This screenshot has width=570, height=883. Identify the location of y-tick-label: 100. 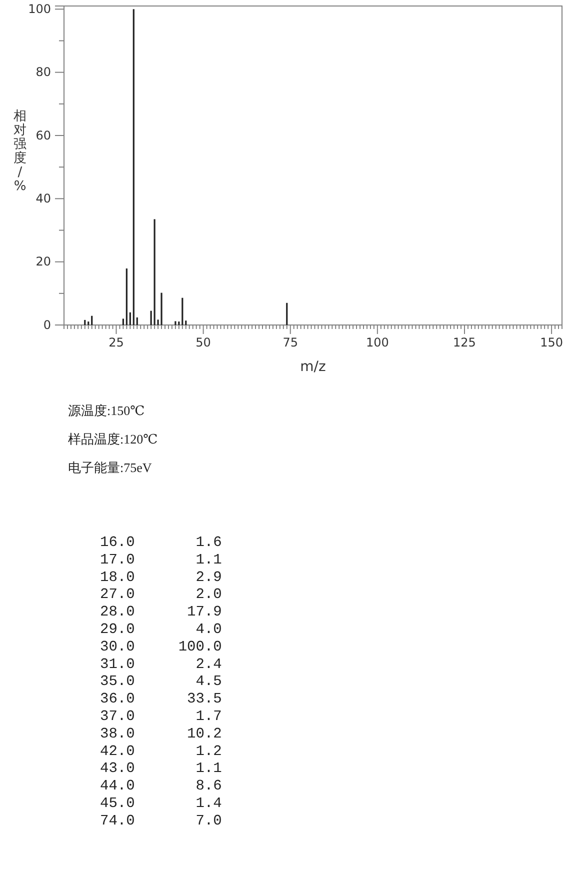
(39, 9).